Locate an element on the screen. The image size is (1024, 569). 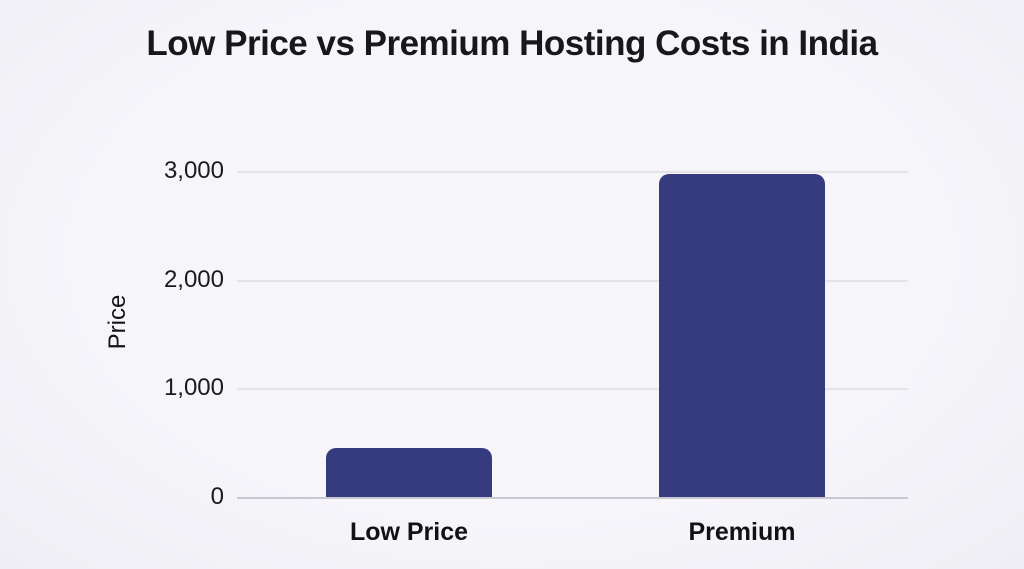
y-tick-label-3000: 3,000 is located at coordinates (193, 170).